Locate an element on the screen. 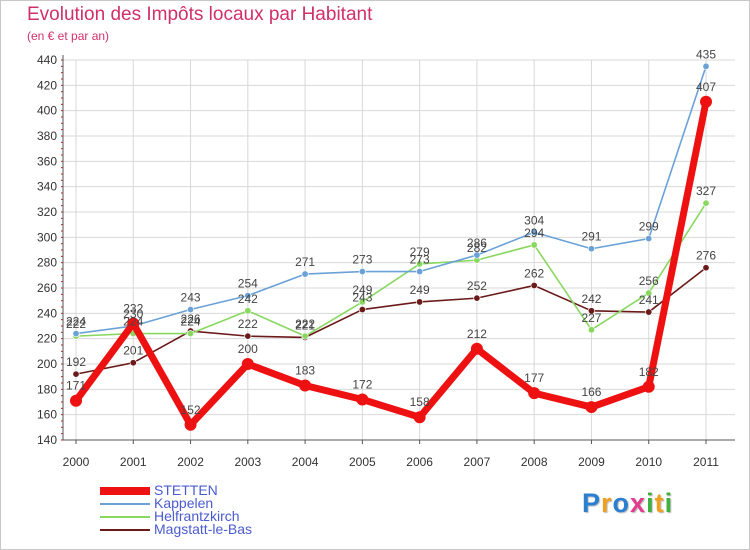 This screenshot has width=750, height=550. data-label-kappelen: 254 is located at coordinates (248, 284).